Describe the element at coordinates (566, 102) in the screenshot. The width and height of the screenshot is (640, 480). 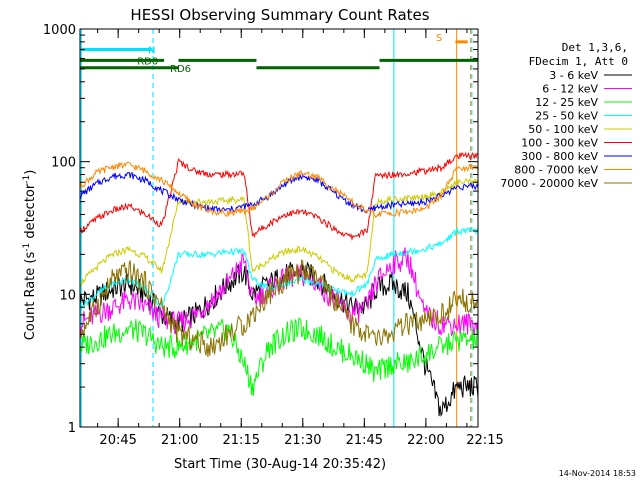
I see `legend-label-3: 12 - 25 keV` at that location.